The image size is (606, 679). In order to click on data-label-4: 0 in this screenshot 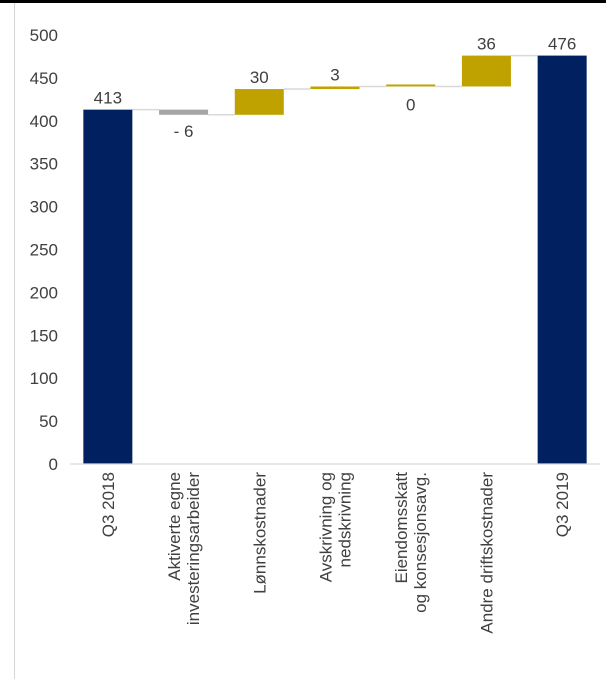, I will do `click(410, 104)`.